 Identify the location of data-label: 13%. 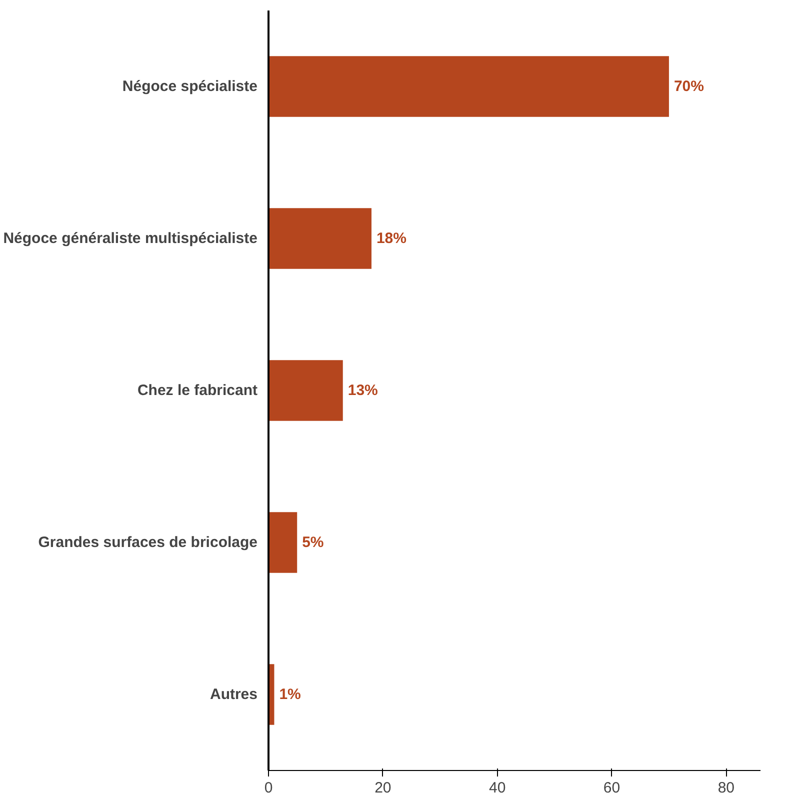
(363, 390).